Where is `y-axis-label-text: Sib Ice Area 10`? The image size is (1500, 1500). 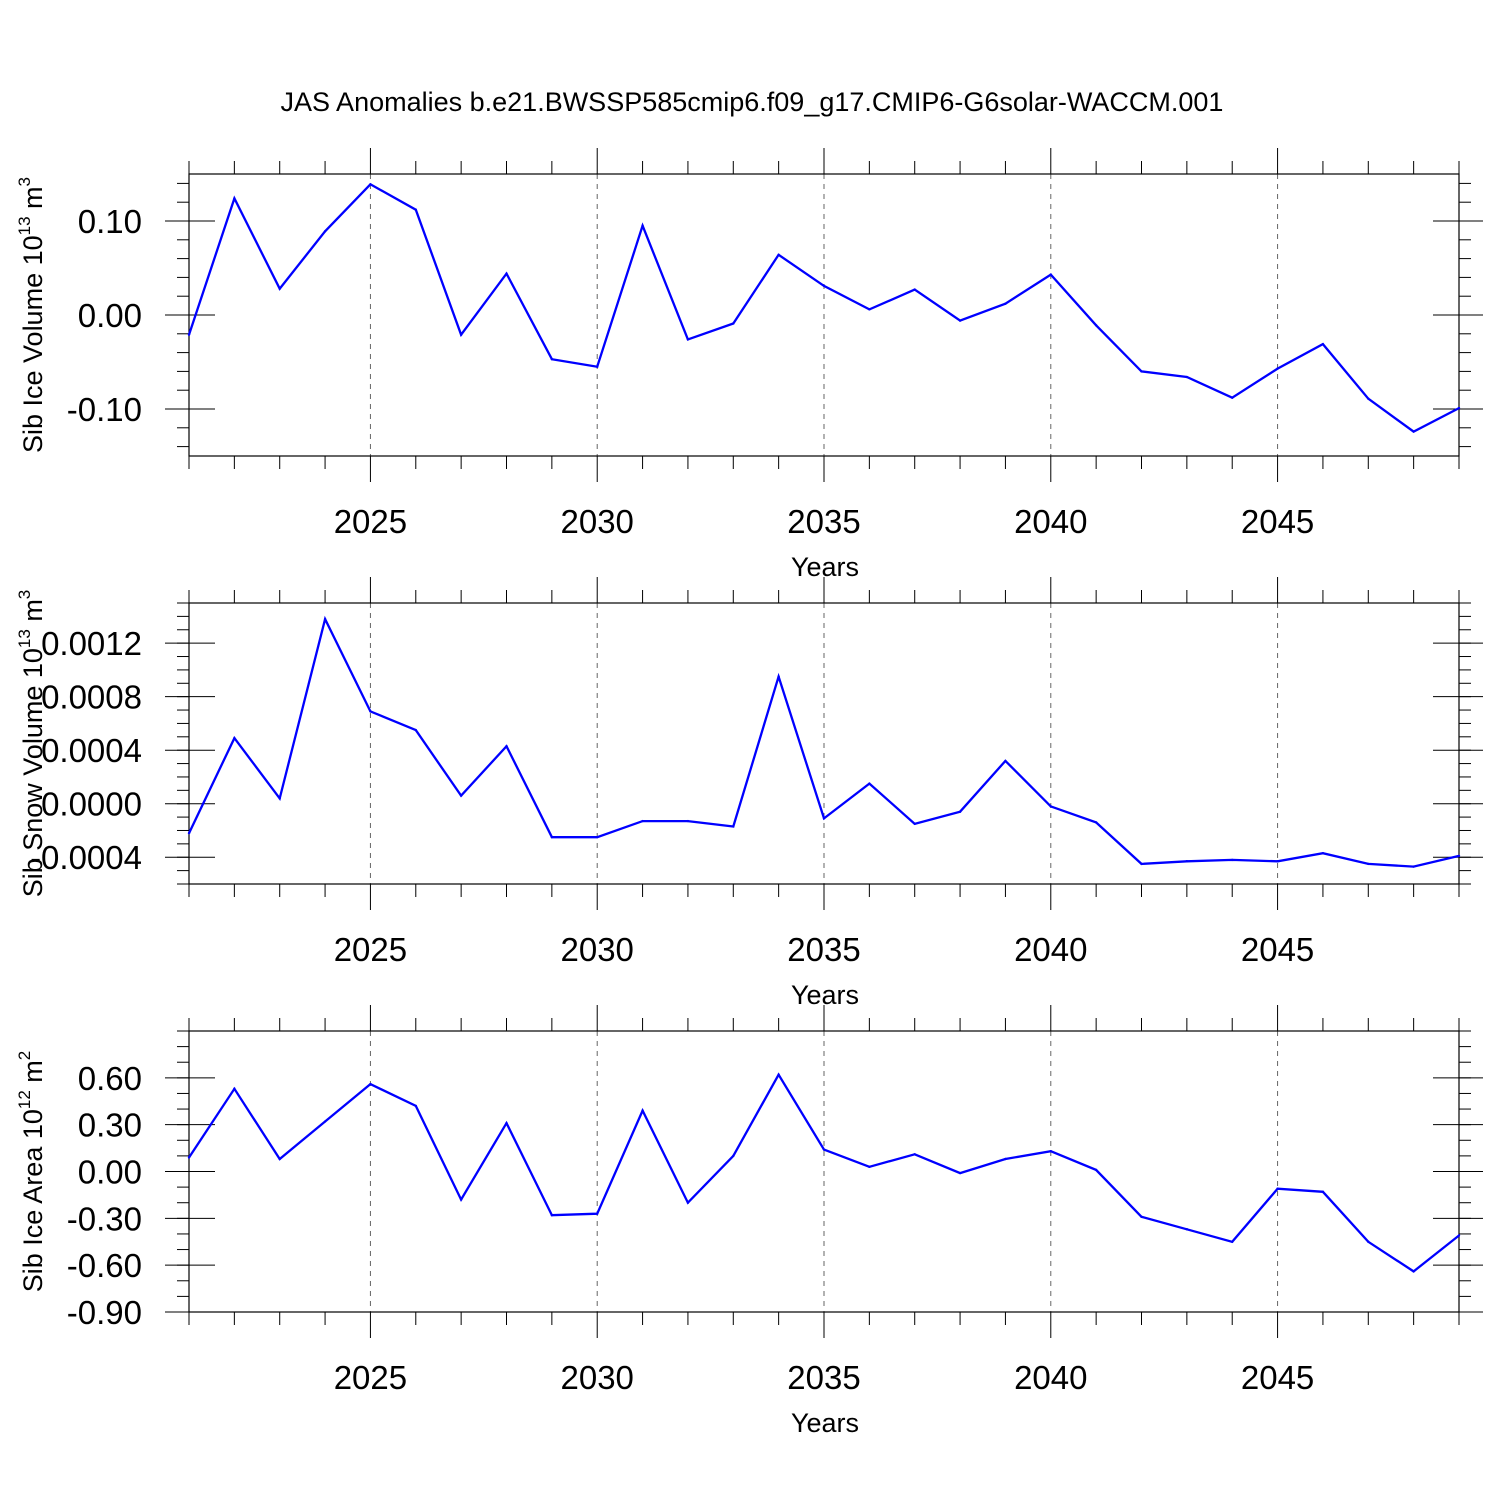
y-axis-label-text: Sib Ice Area 10 is located at coordinates (33, 1200).